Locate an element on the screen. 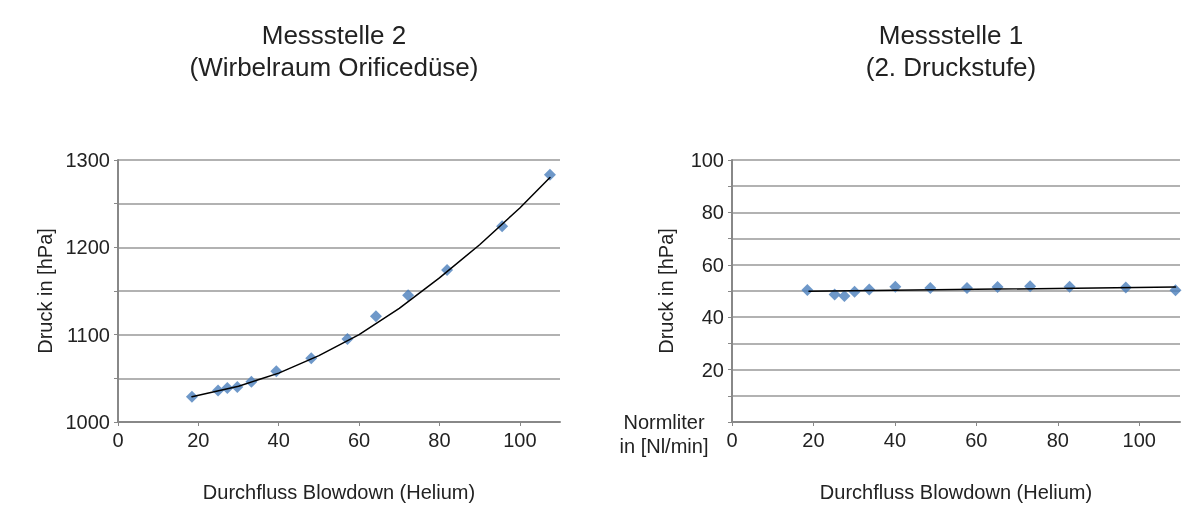 The height and width of the screenshot is (515, 1184). y-tick-label: 1200 is located at coordinates (87, 247).